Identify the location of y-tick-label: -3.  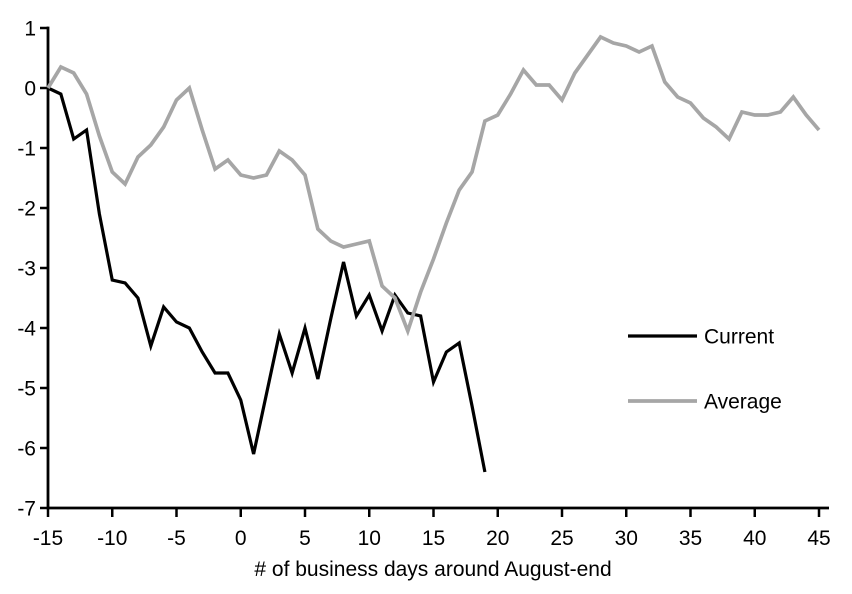
(26, 269).